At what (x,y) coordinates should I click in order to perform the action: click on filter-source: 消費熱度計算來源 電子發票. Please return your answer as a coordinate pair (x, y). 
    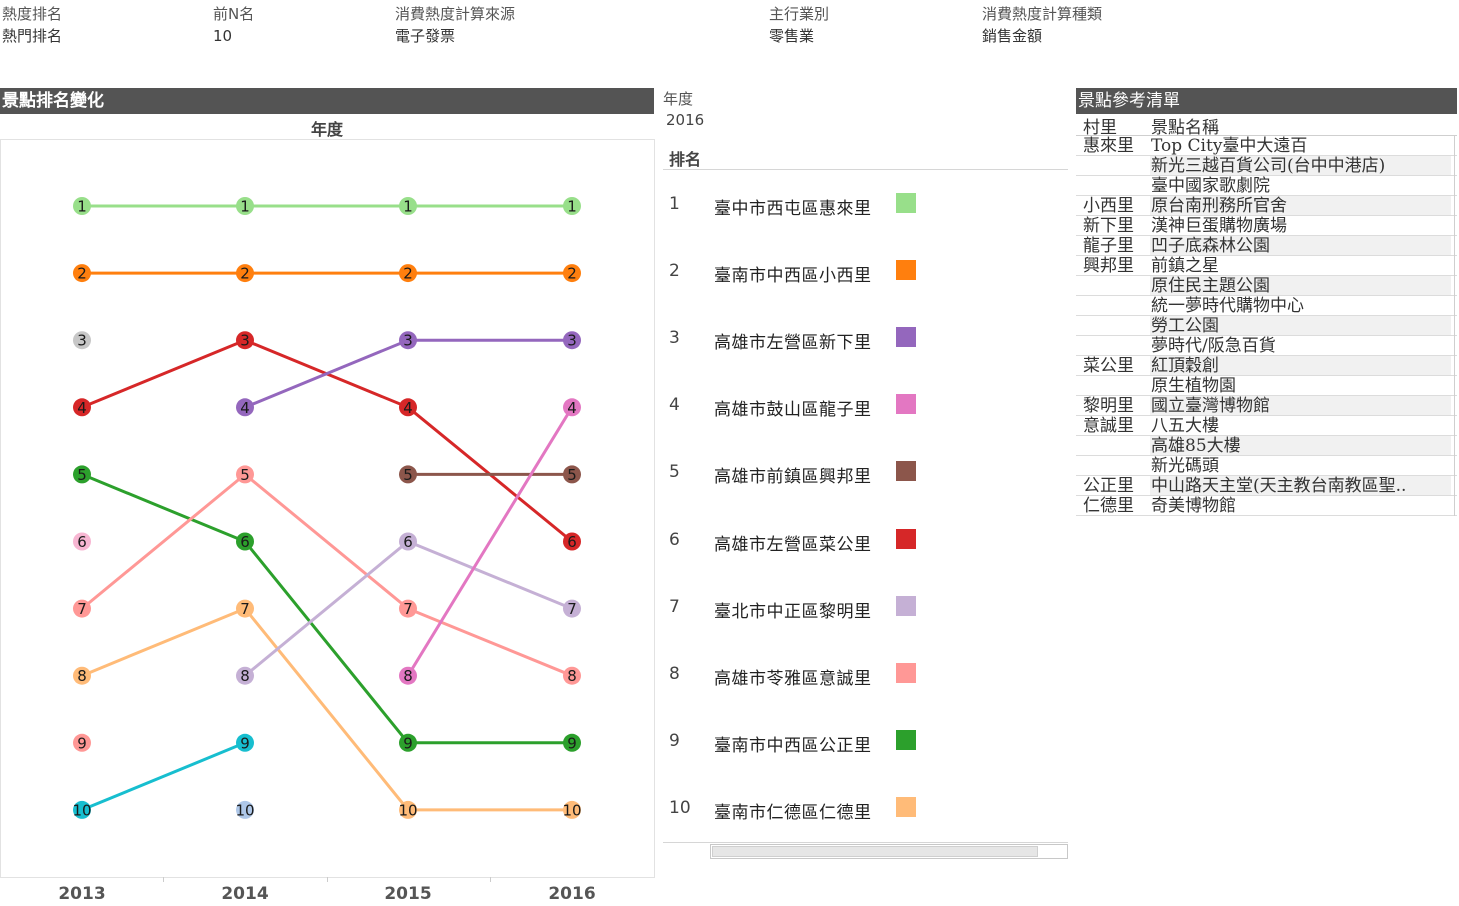
    Looking at the image, I should click on (455, 25).